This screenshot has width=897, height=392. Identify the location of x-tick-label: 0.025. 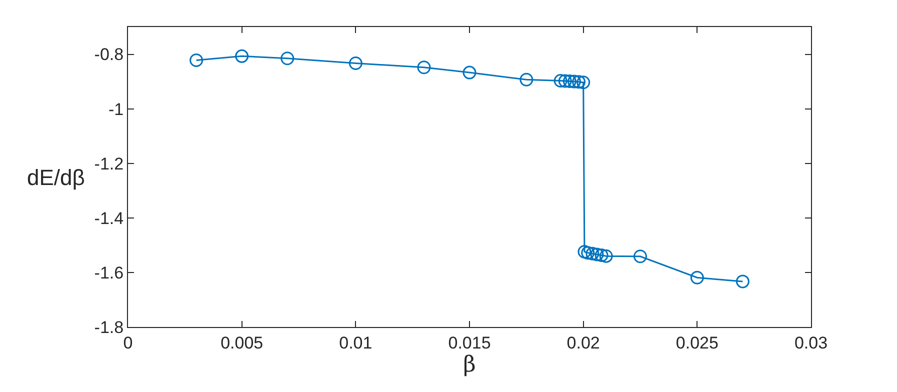
(697, 342).